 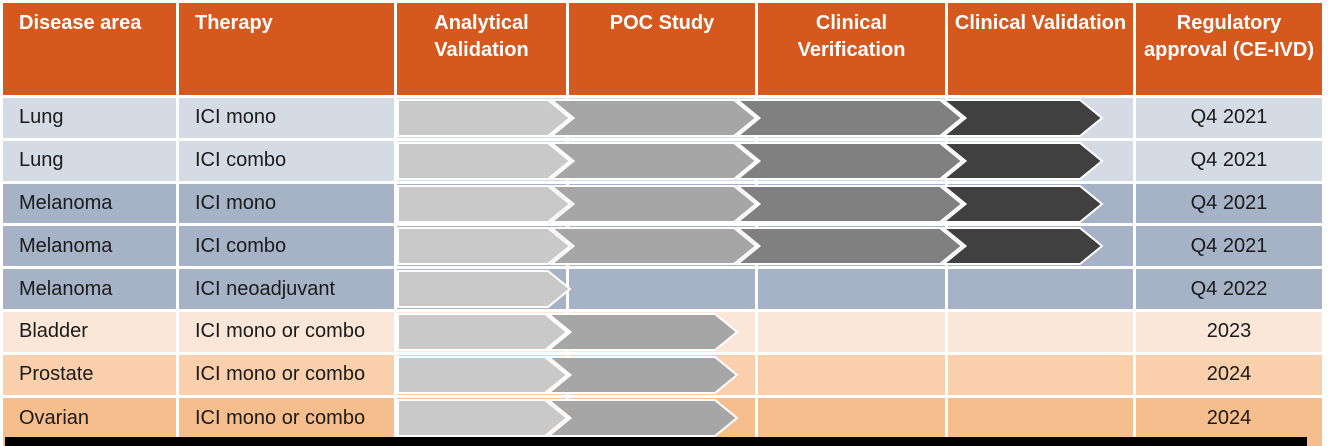 I want to click on column-header-poc-study: POC Study, so click(x=662, y=49).